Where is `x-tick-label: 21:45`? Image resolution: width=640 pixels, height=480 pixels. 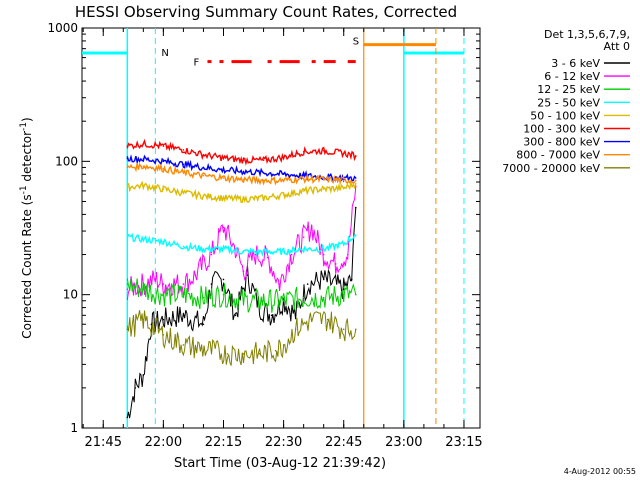
x-tick-label: 21:45 is located at coordinates (103, 442).